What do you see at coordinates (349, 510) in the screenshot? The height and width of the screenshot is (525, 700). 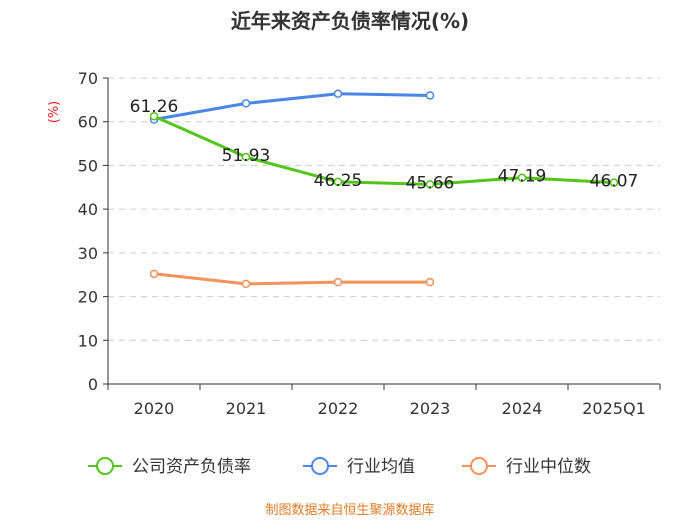 I see `source-note: 制图数据来自恒生聚源数据库` at bounding box center [349, 510].